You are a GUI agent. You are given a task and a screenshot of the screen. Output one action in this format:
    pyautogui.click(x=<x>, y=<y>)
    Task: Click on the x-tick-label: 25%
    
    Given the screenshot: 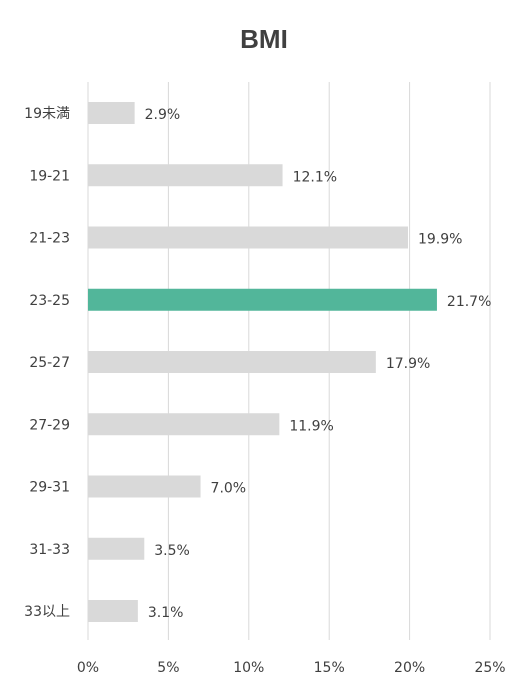 What is the action you would take?
    pyautogui.click(x=489, y=668)
    